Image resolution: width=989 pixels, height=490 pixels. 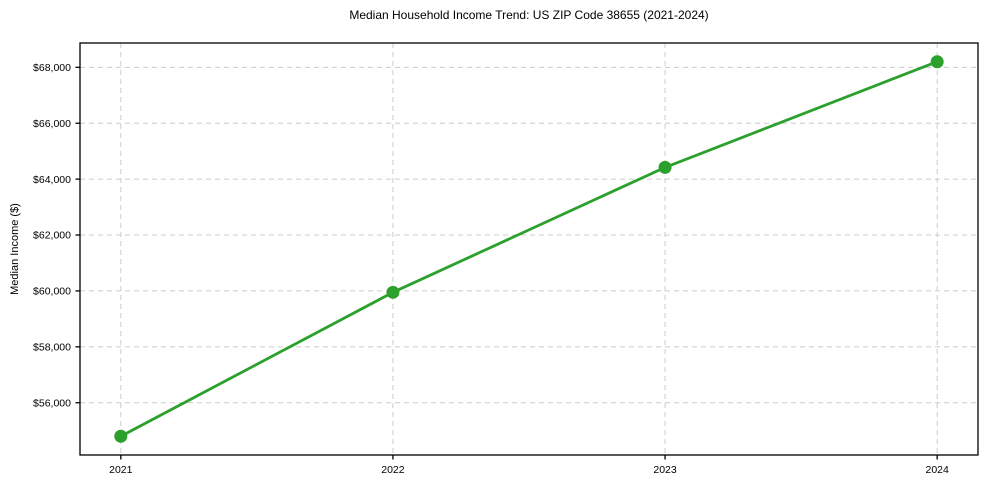 What do you see at coordinates (52, 68) in the screenshot?
I see `y-tick-label: $68,000` at bounding box center [52, 68].